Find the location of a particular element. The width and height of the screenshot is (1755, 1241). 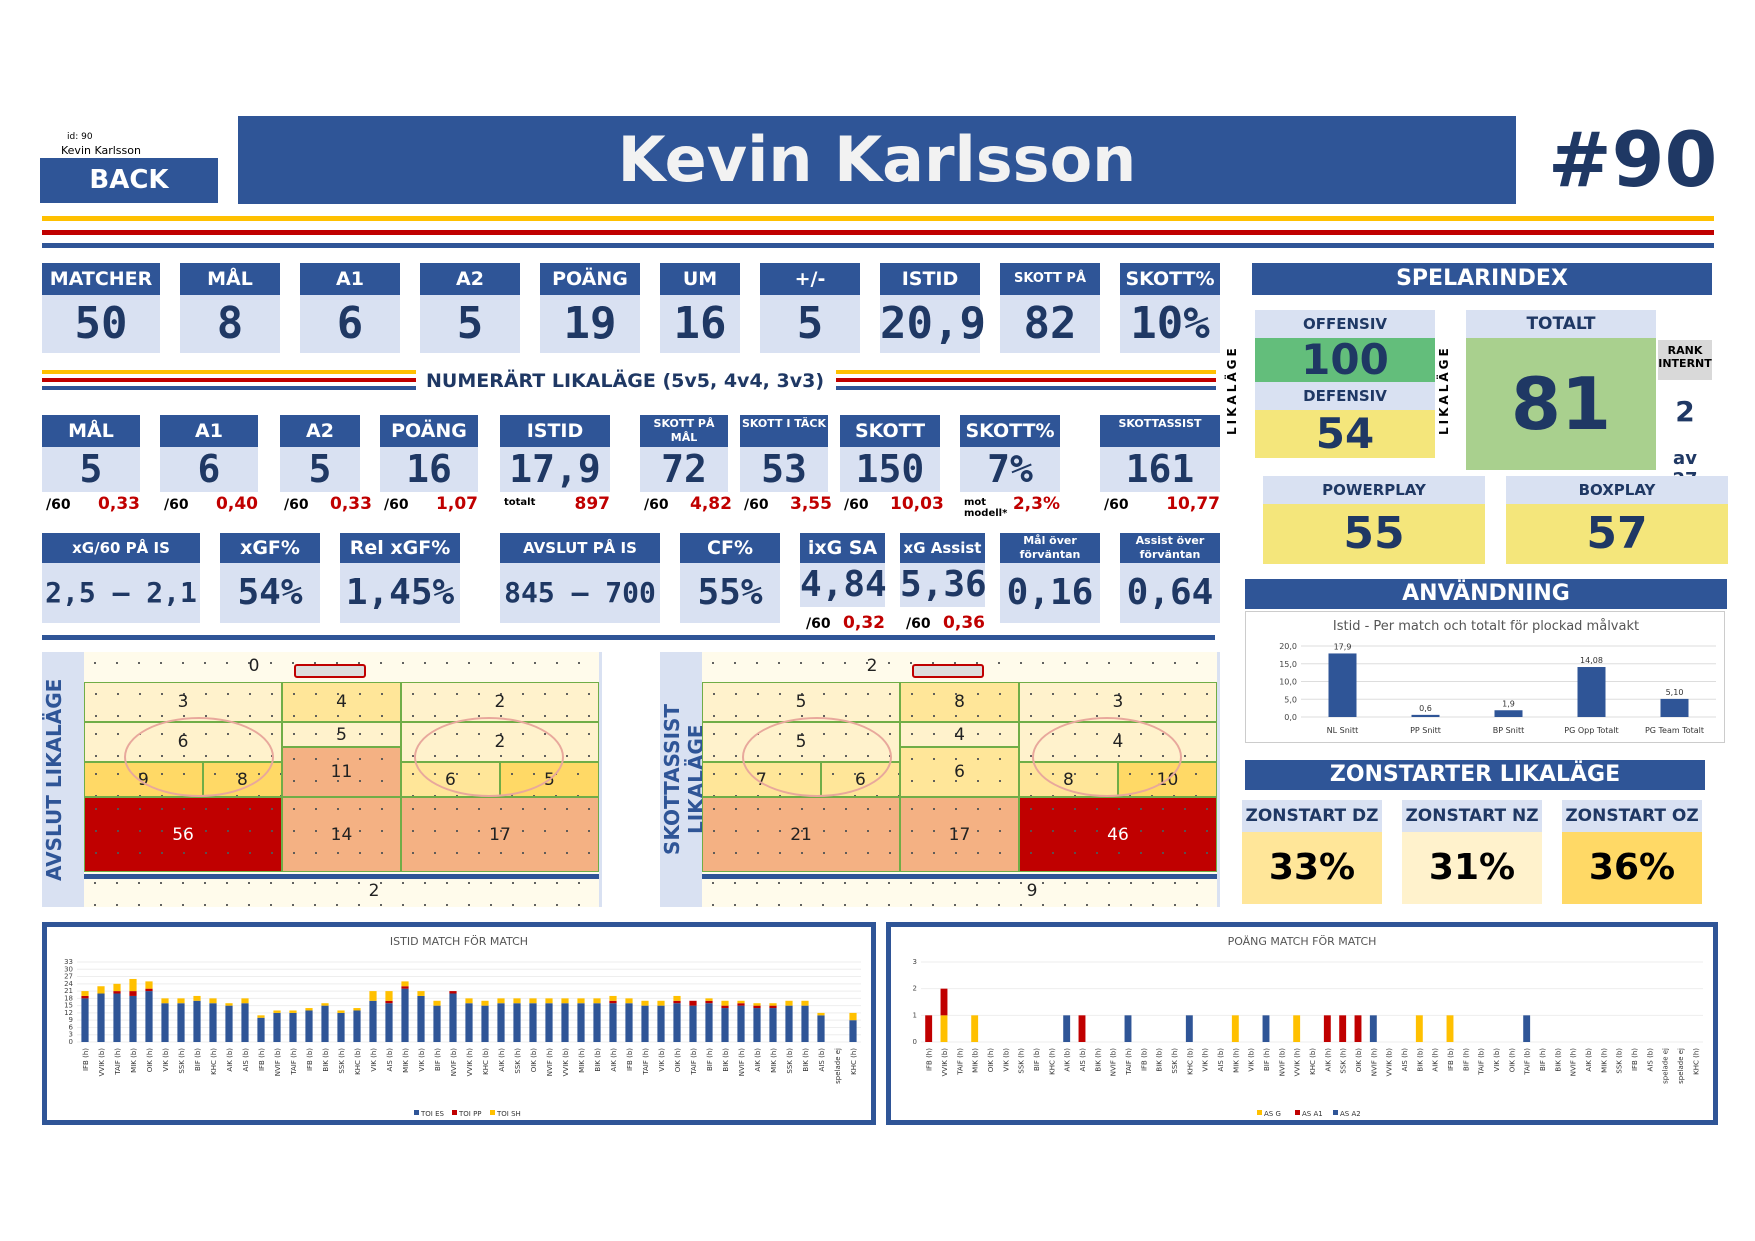

top-stat-value: 20,9 is located at coordinates (933, 324).